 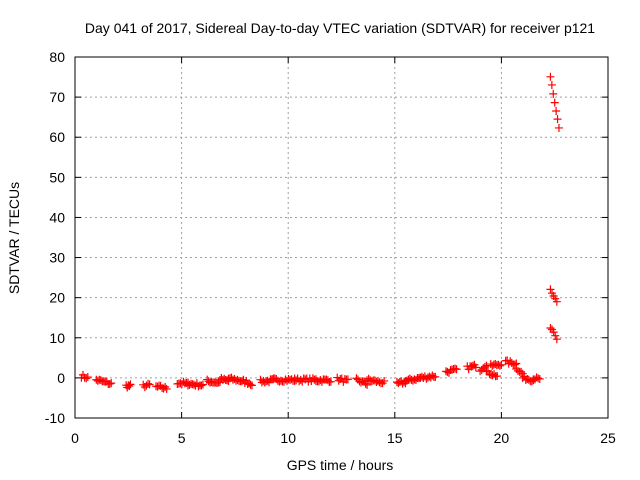 What do you see at coordinates (57, 338) in the screenshot?
I see `y-tick-label: 10` at bounding box center [57, 338].